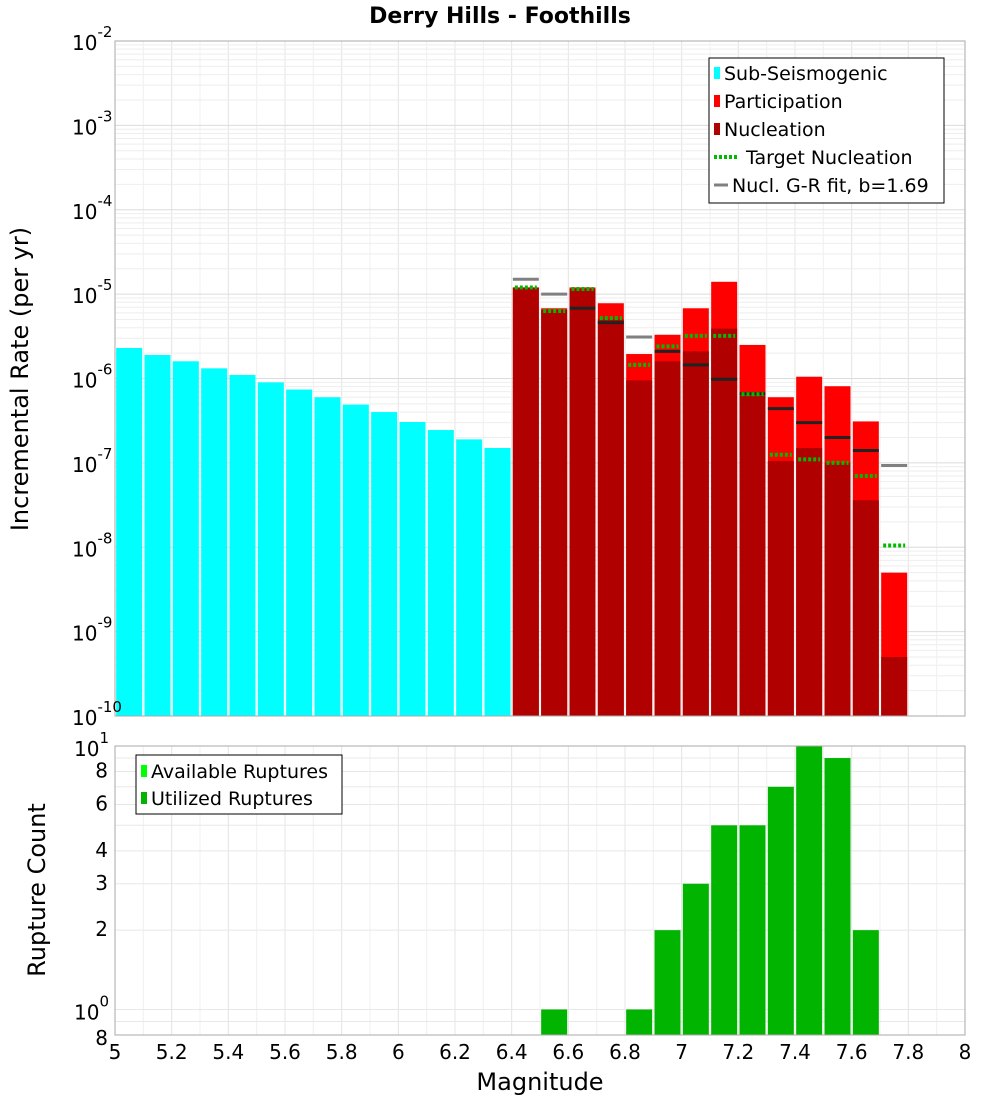  I want to click on x-tick-label: 7.8, so click(908, 1052).